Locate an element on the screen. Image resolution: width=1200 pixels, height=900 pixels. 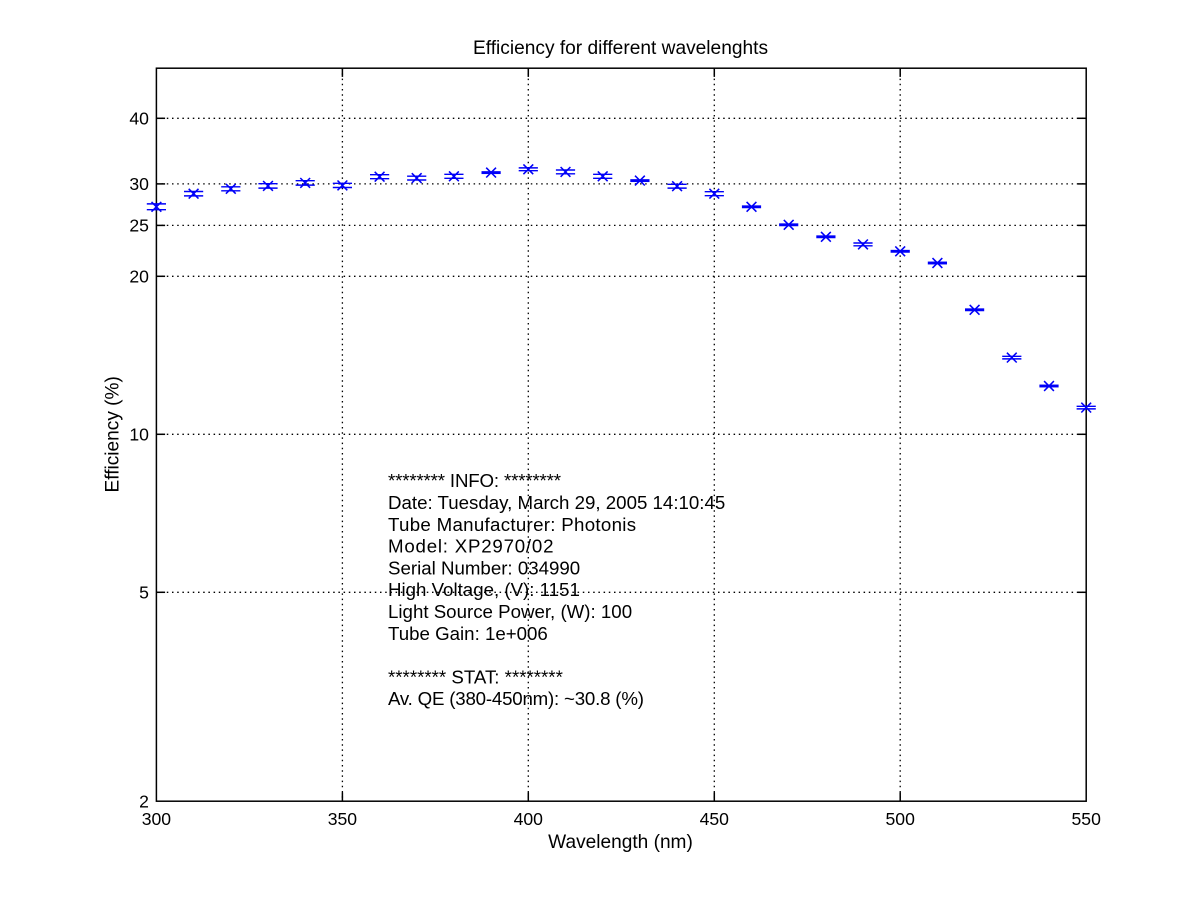
svg-text: Wavelength (nm) is located at coordinates (620, 842).